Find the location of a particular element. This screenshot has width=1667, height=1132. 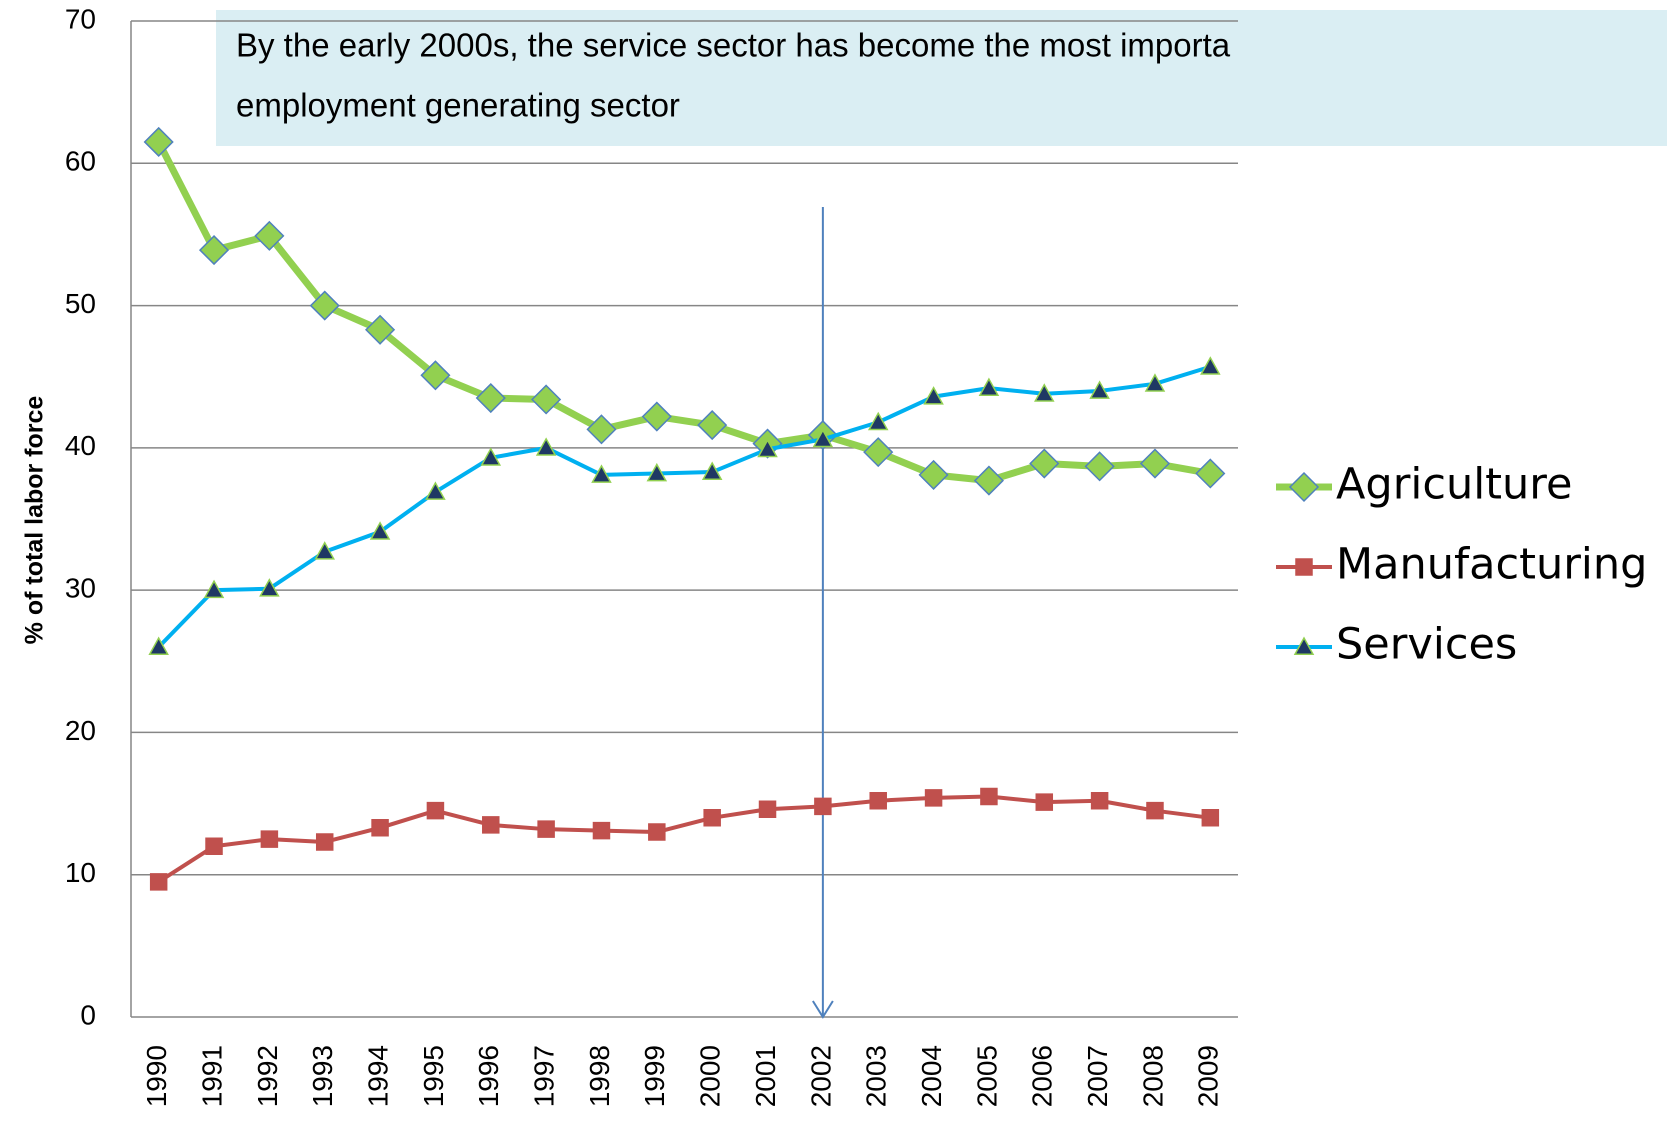

x-tick-label: 2001 is located at coordinates (765, 1076).